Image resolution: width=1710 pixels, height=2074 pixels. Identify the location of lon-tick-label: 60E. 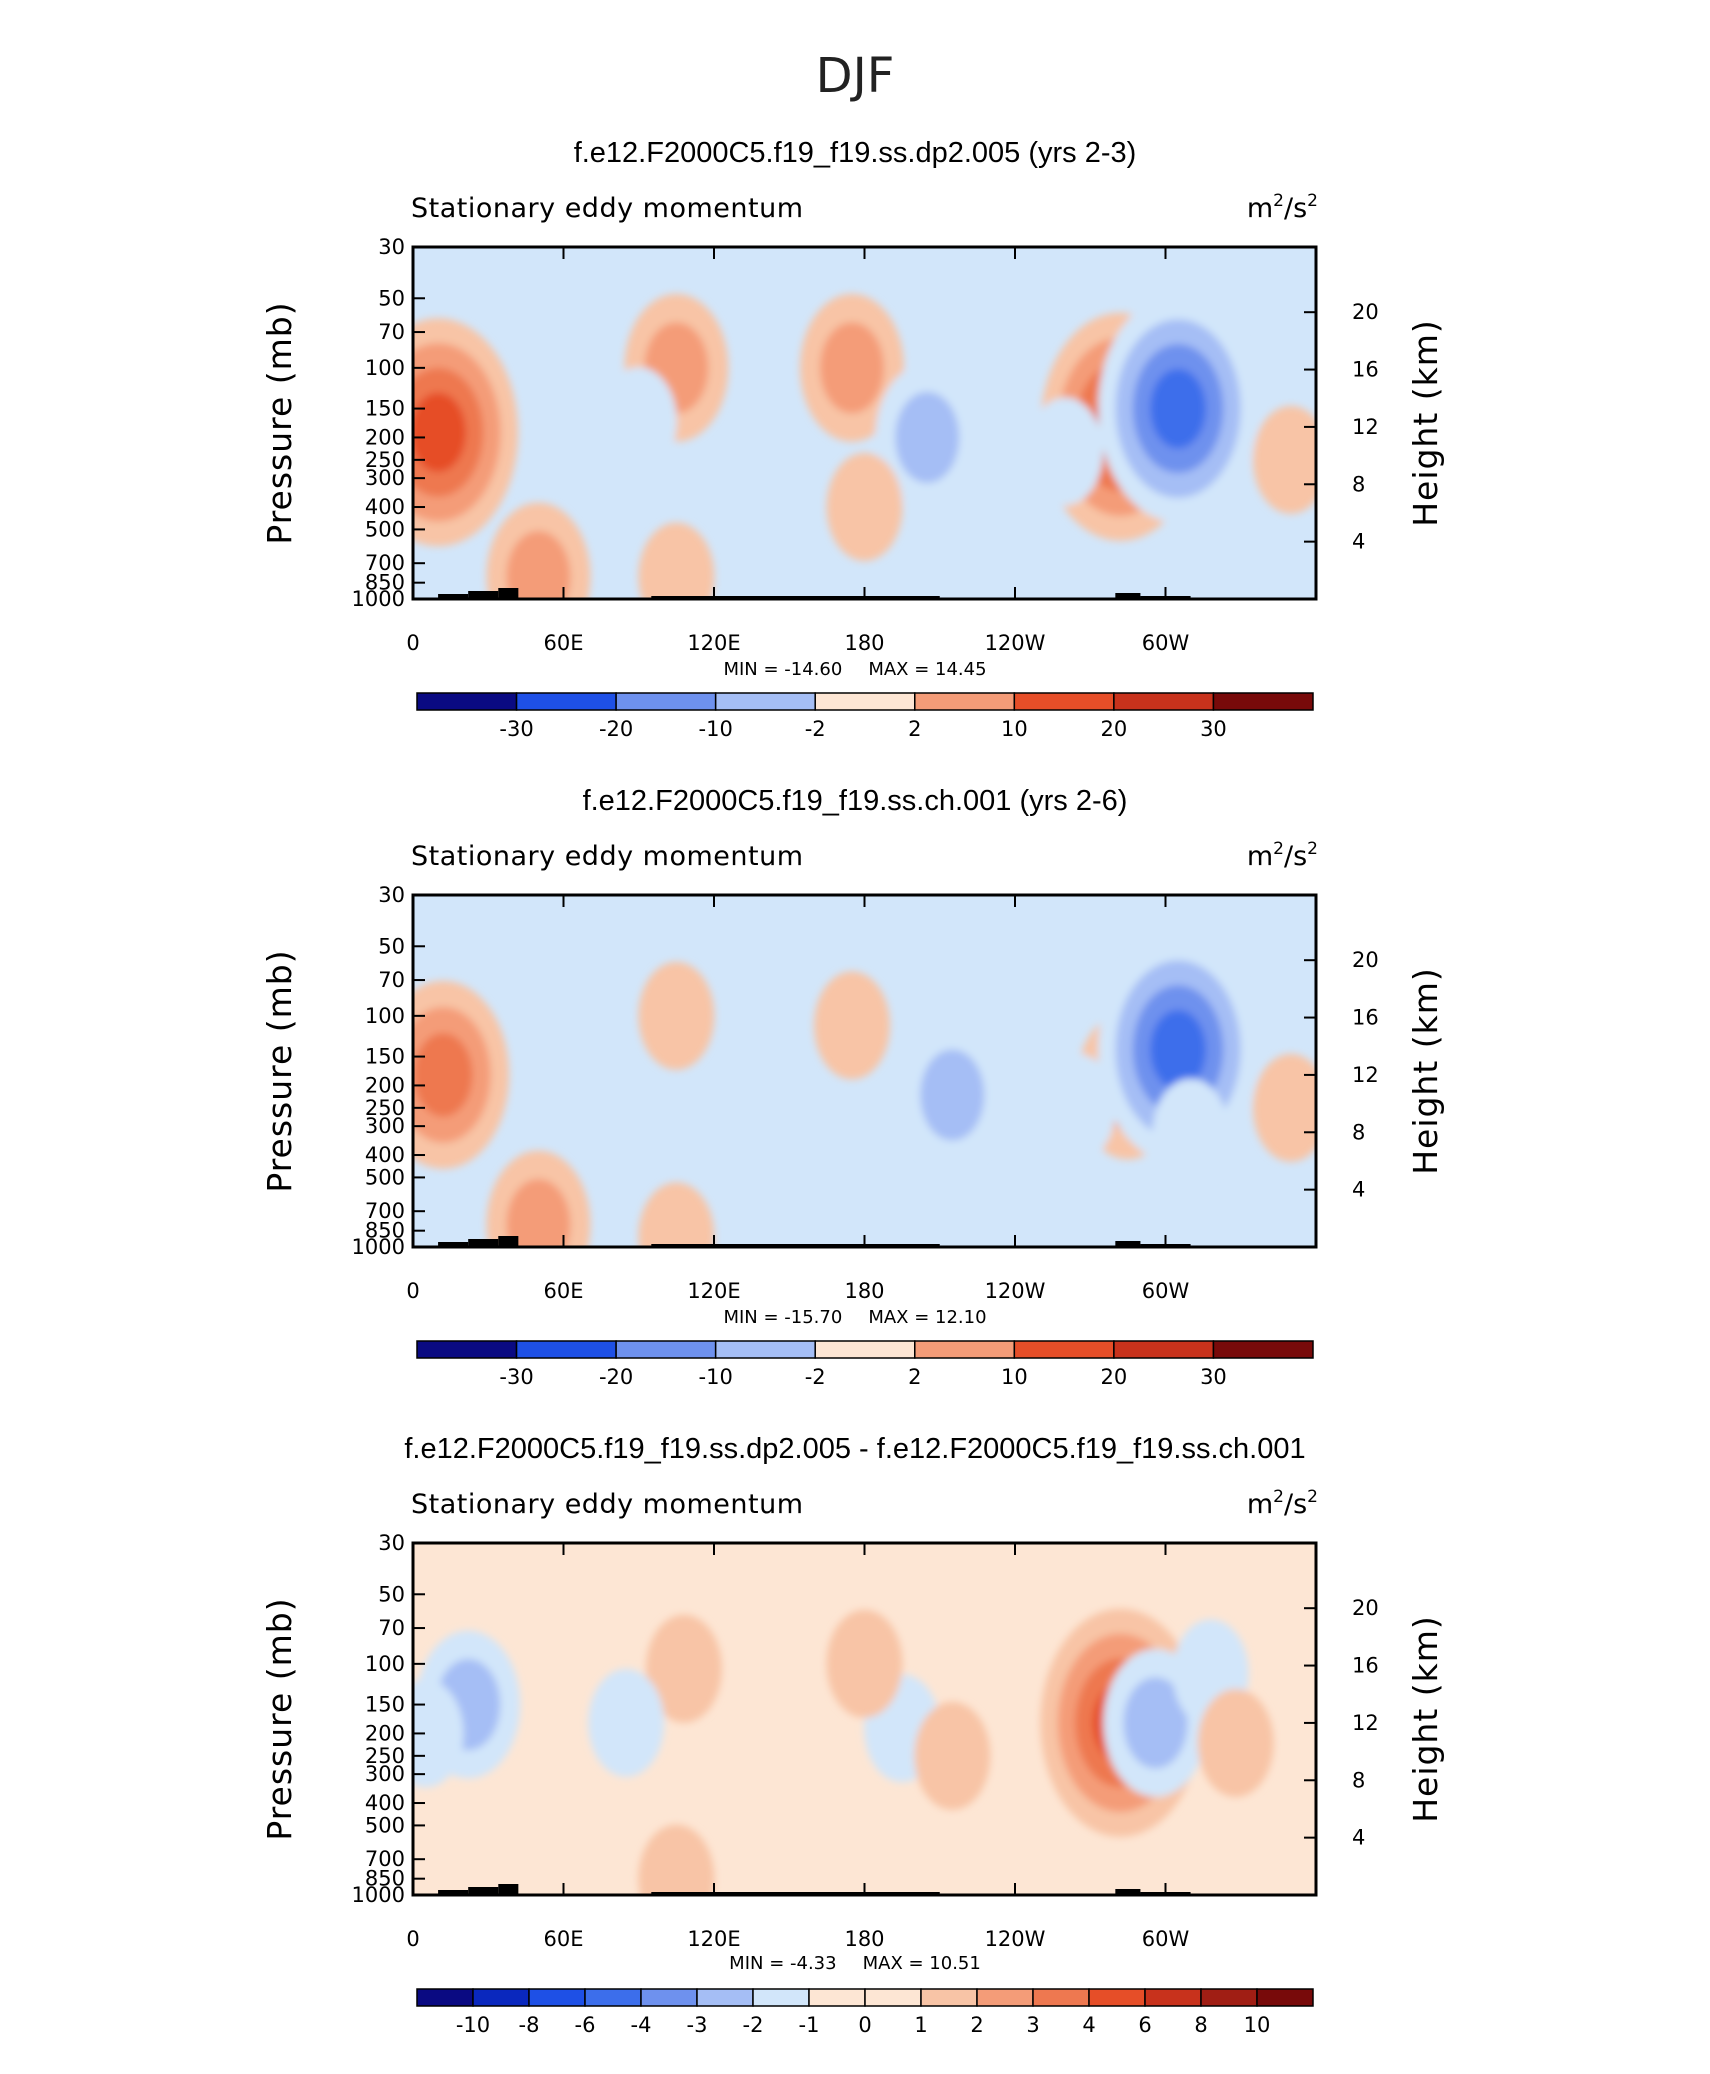
(564, 1291).